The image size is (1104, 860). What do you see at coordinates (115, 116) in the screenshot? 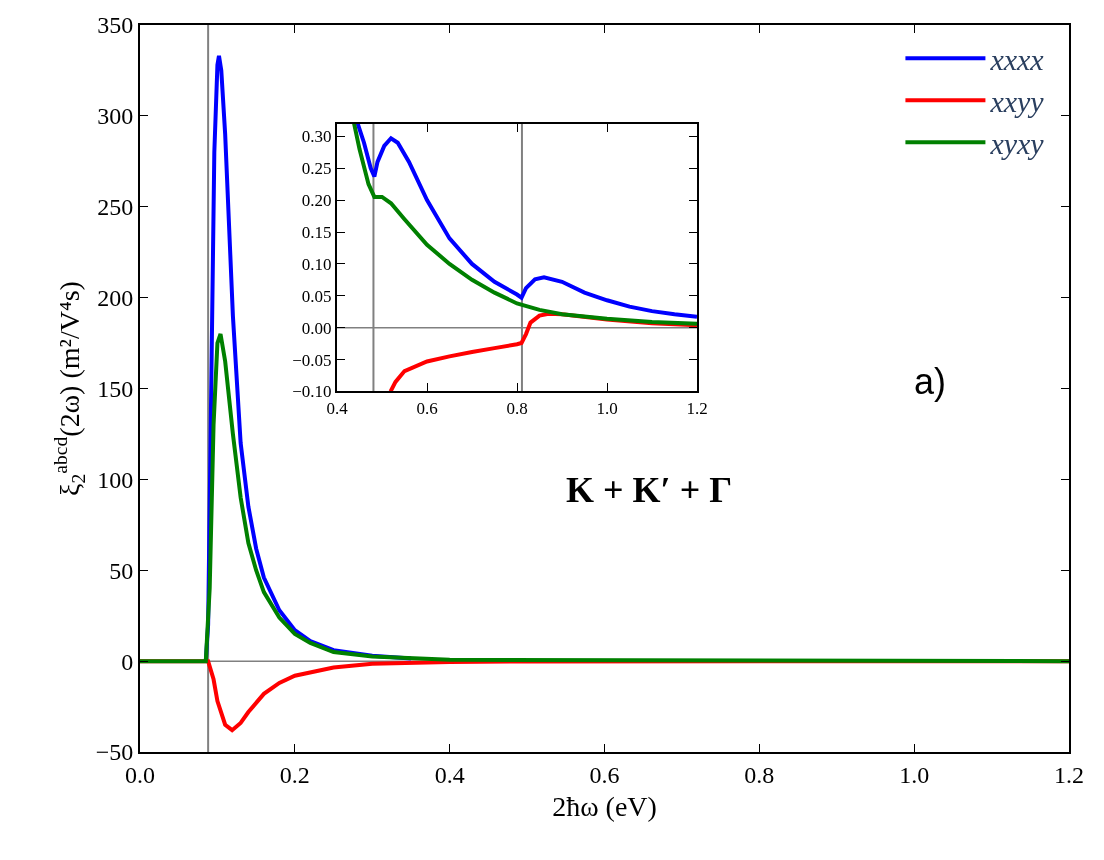
I see `y-tick-label: 300` at bounding box center [115, 116].